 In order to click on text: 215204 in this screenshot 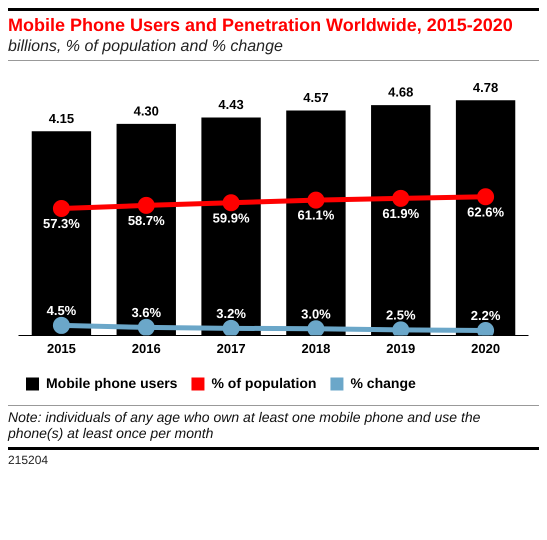, I will do `click(273, 457)`.